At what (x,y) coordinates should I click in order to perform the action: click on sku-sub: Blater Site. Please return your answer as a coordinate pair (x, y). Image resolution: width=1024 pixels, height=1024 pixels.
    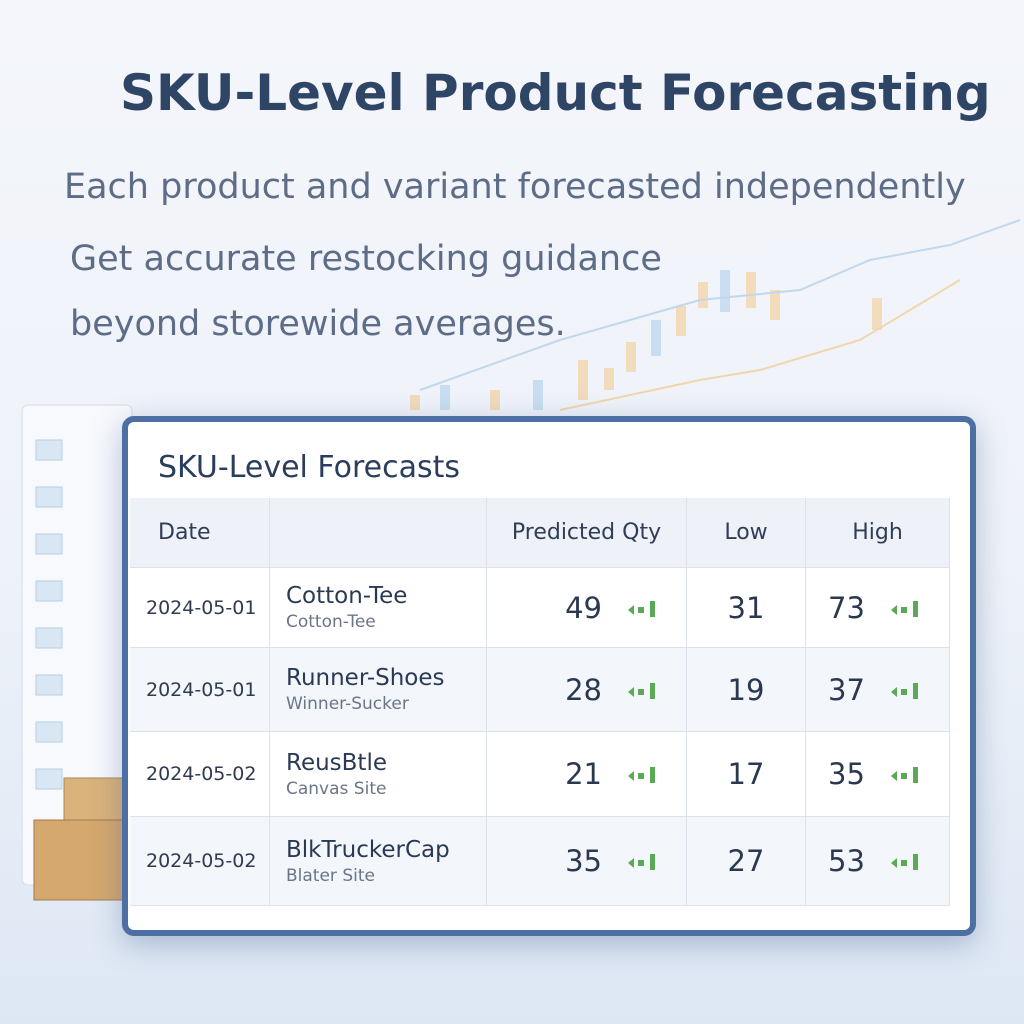
    Looking at the image, I should click on (330, 875).